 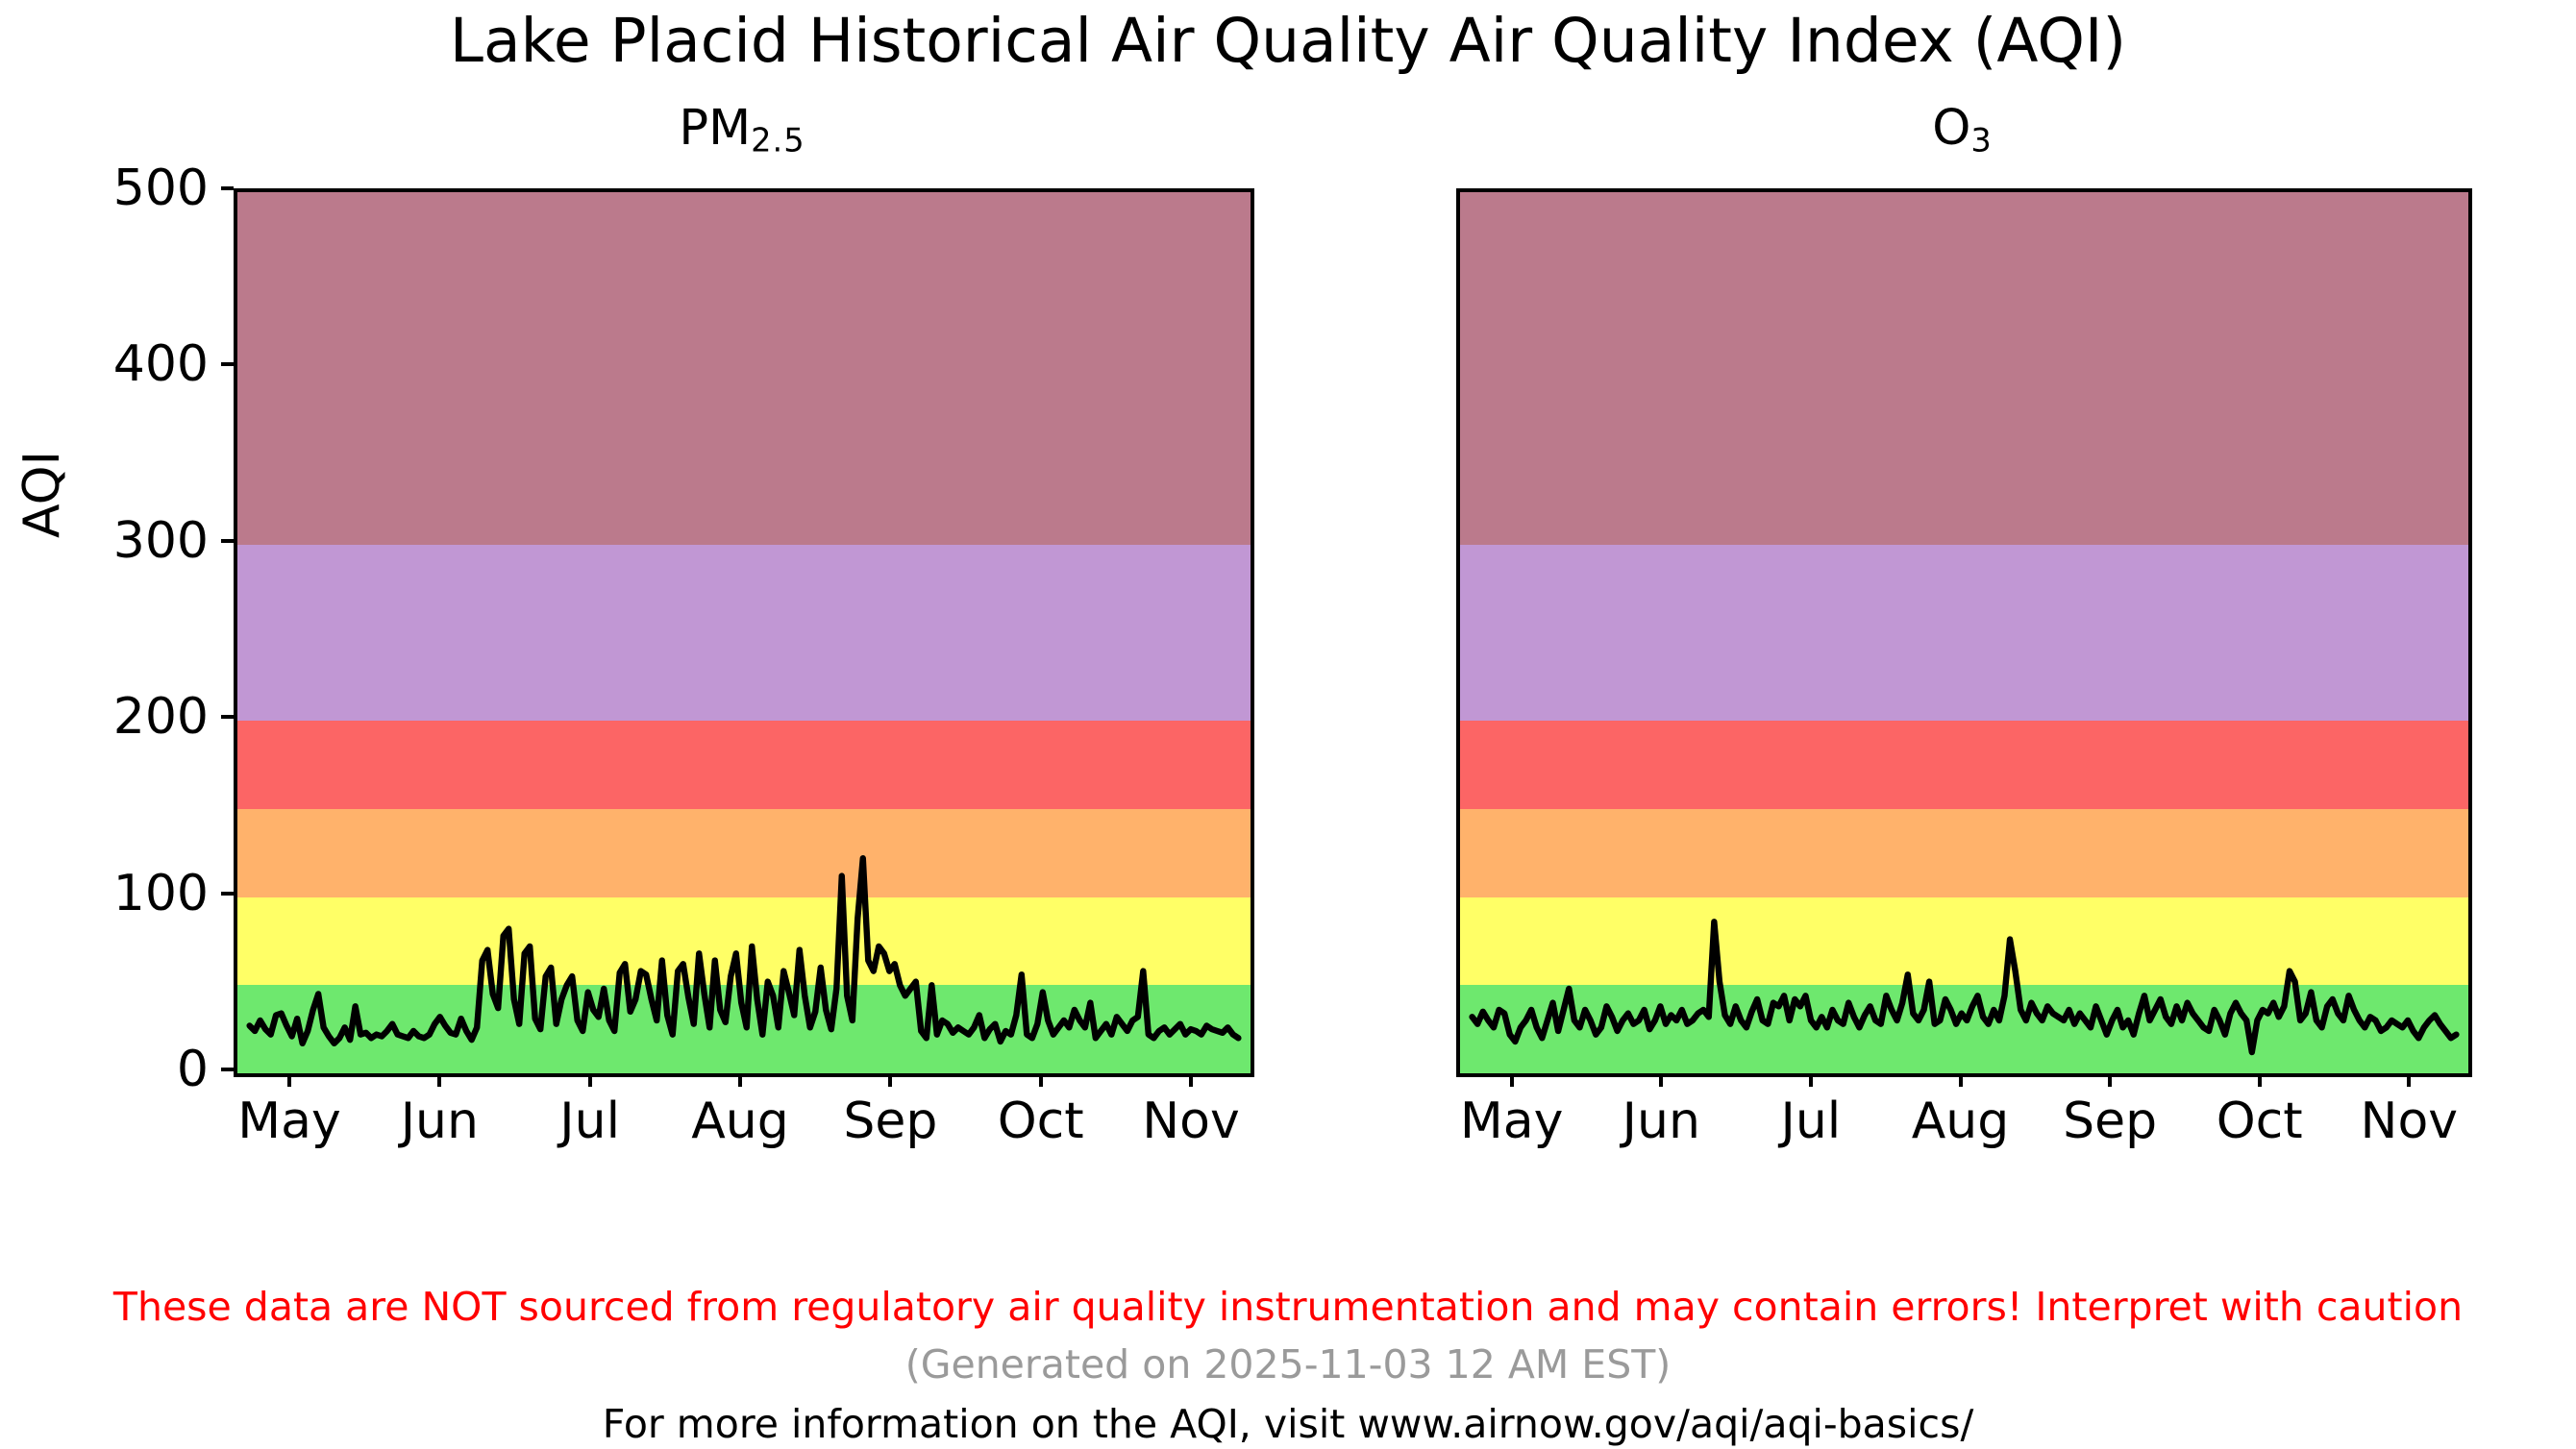 I want to click on y-tick-label: 500, so click(x=160, y=188).